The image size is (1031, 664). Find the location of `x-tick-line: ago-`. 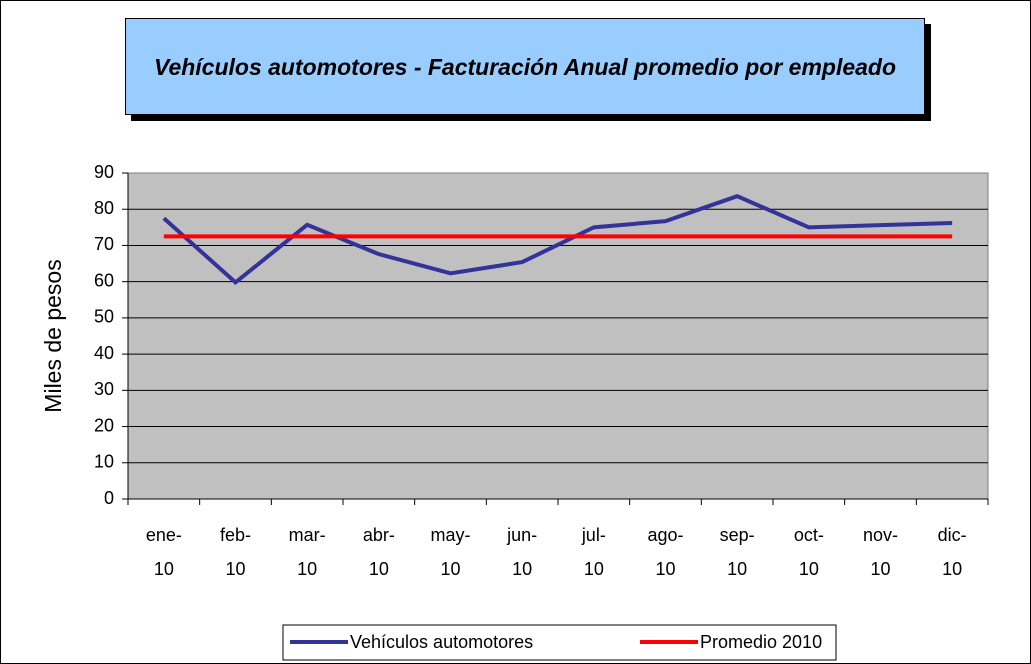

x-tick-line: ago- is located at coordinates (665, 535).